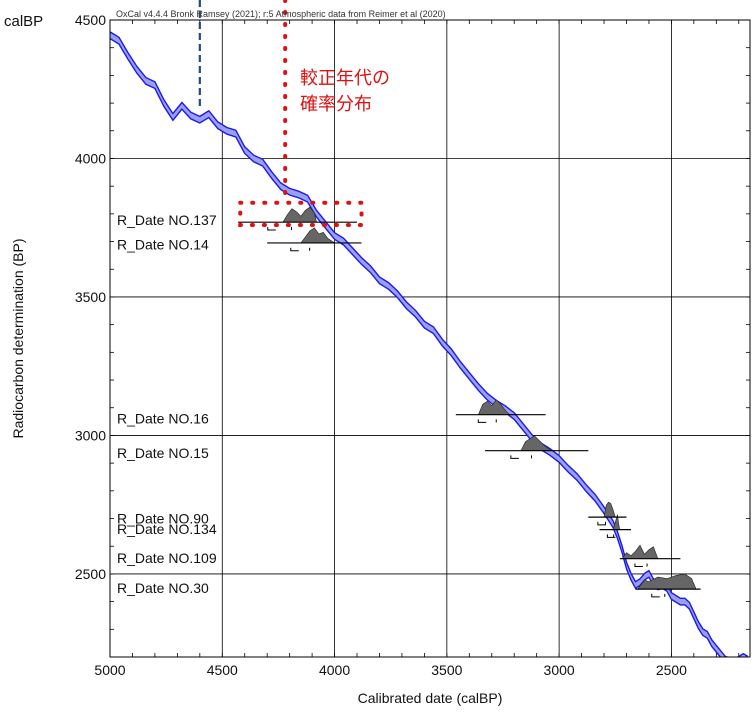 The width and height of the screenshot is (755, 716). Describe the element at coordinates (671, 670) in the screenshot. I see `x-tick-label: 2500` at that location.